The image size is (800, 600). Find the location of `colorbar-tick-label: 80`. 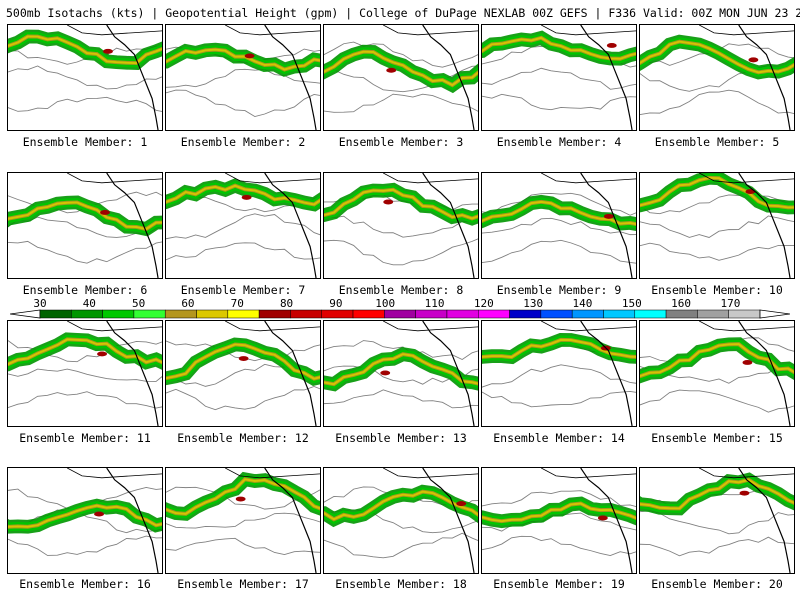

colorbar-tick-label: 80 is located at coordinates (286, 304).